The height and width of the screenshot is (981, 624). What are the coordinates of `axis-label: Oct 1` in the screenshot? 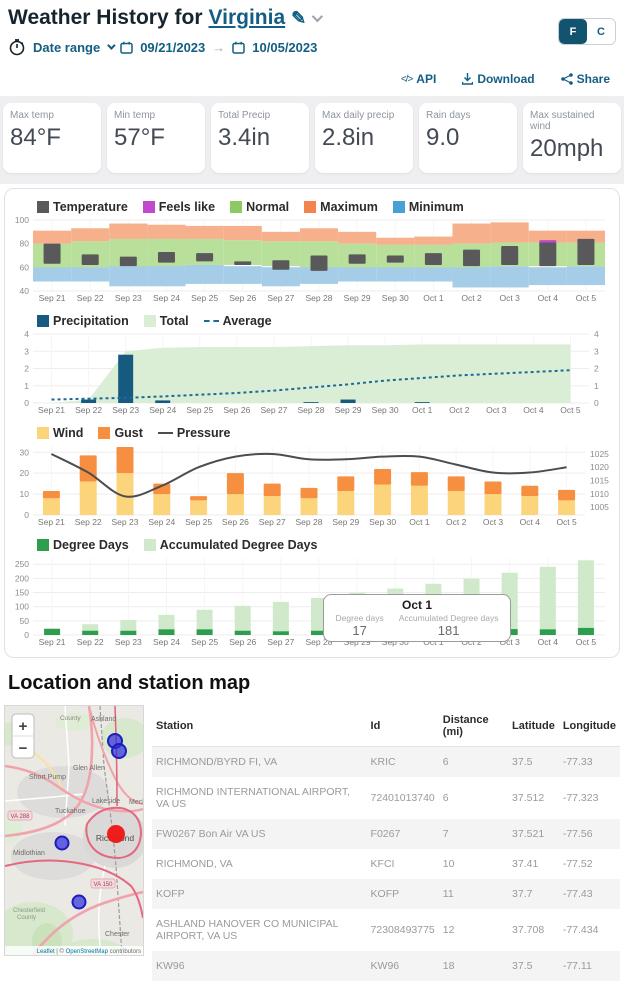 It's located at (422, 410).